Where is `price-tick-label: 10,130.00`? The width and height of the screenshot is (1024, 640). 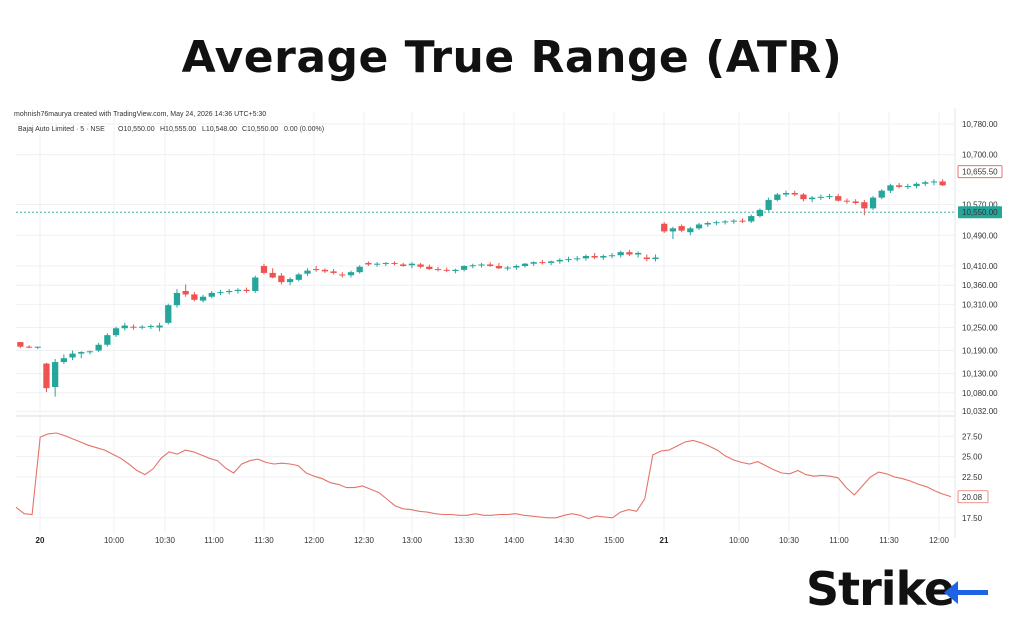 price-tick-label: 10,130.00 is located at coordinates (980, 374).